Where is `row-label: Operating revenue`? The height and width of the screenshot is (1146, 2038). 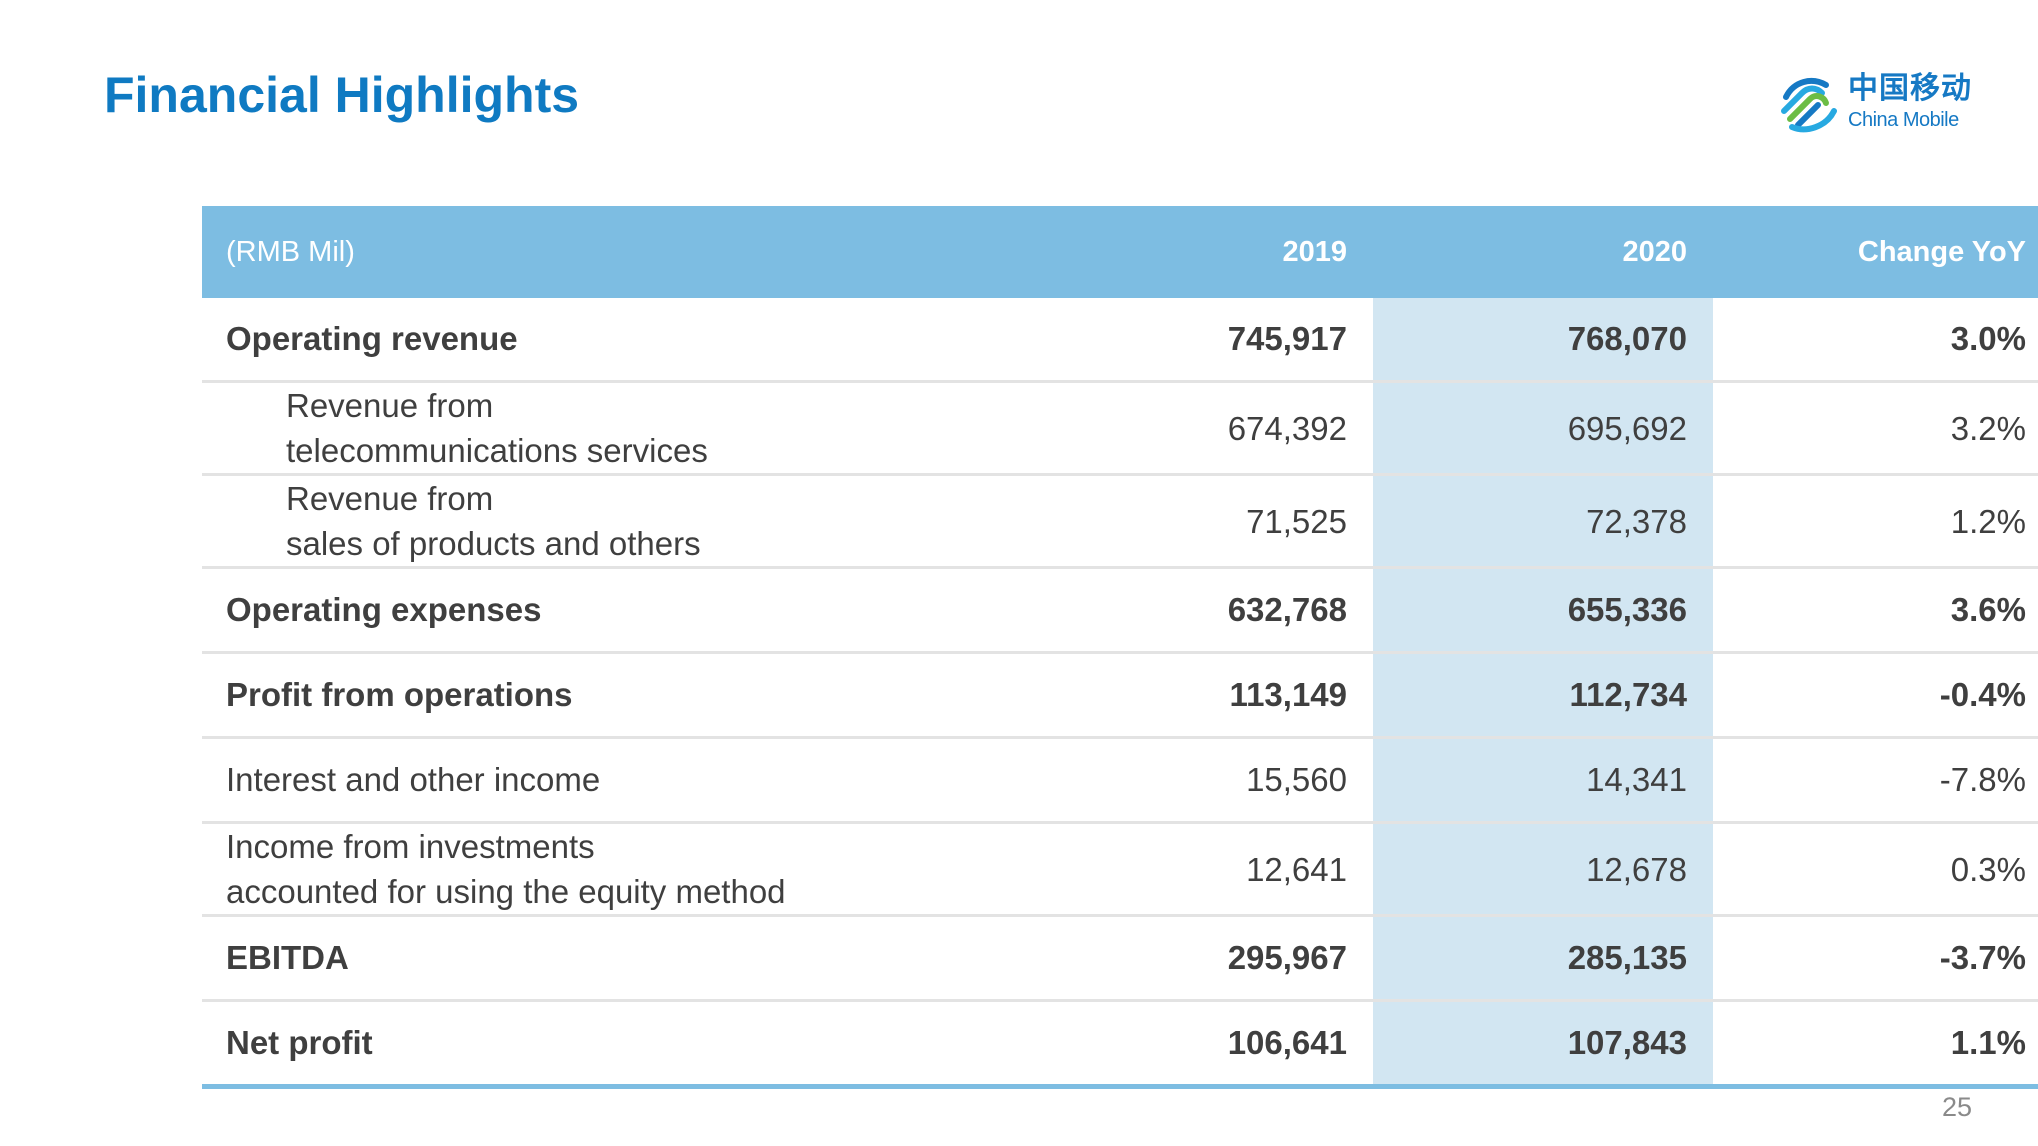
row-label: Operating revenue is located at coordinates (586, 340).